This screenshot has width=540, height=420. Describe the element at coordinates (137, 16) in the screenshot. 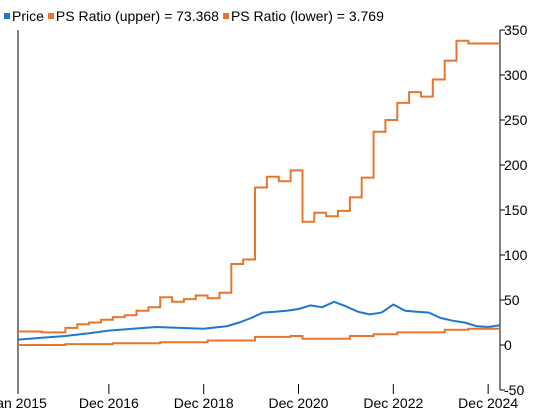

I see `legend-label-ps-upper: PS Ratio (upper) = 73.368` at that location.